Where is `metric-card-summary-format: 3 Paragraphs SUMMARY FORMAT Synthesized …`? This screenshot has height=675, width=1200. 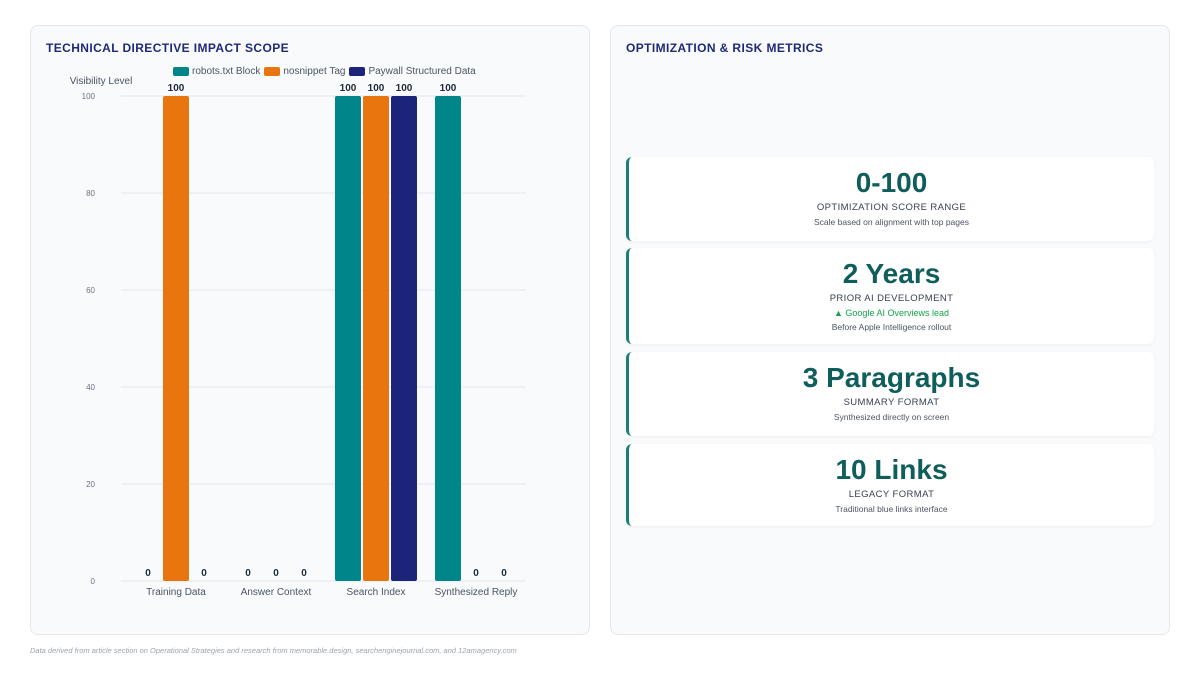 metric-card-summary-format: 3 Paragraphs SUMMARY FORMAT Synthesized … is located at coordinates (890, 394).